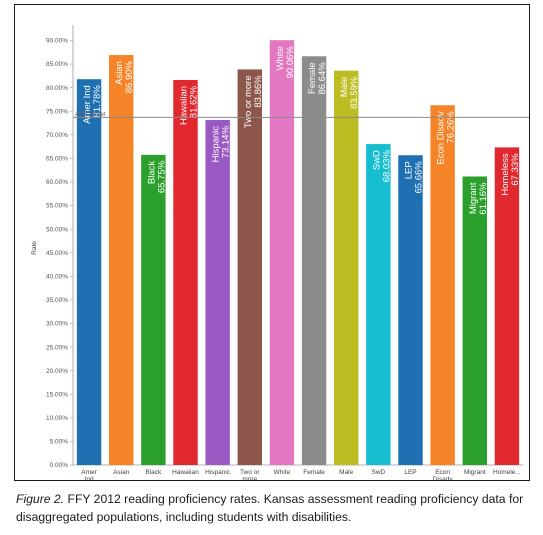  Describe the element at coordinates (475, 472) in the screenshot. I see `x-tick-label: Migrant` at that location.